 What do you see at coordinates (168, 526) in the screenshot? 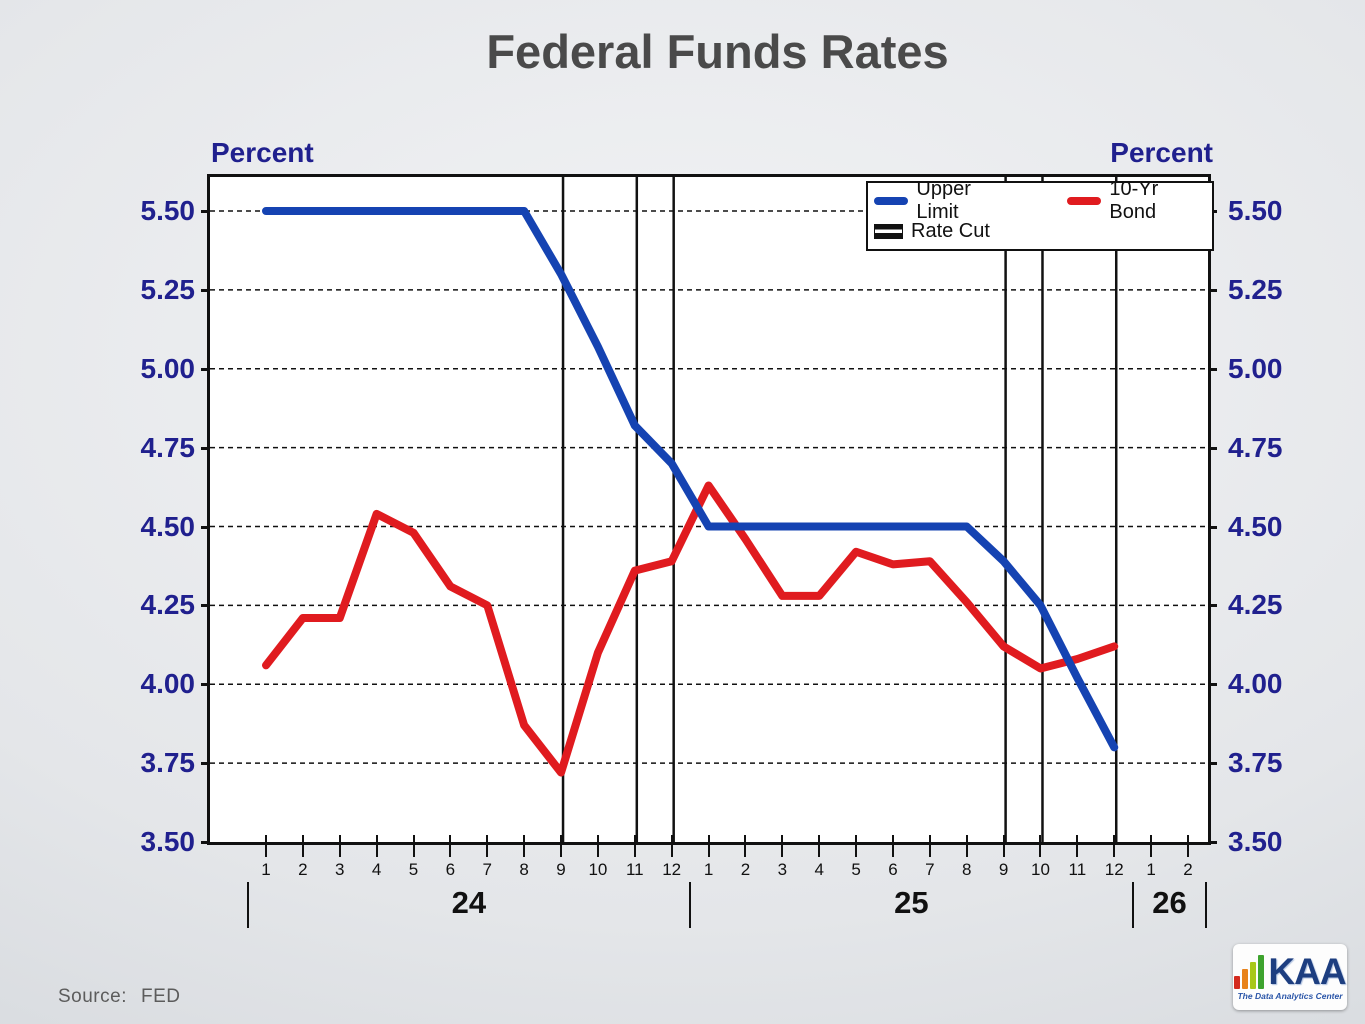
I see `y-tick-label-left: 4.50` at bounding box center [168, 526].